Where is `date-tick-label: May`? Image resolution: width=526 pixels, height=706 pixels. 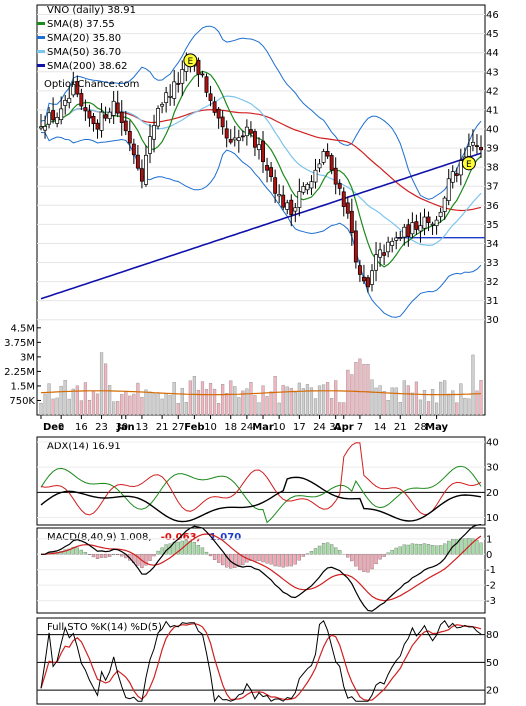
date-tick-label: May is located at coordinates (436, 427).